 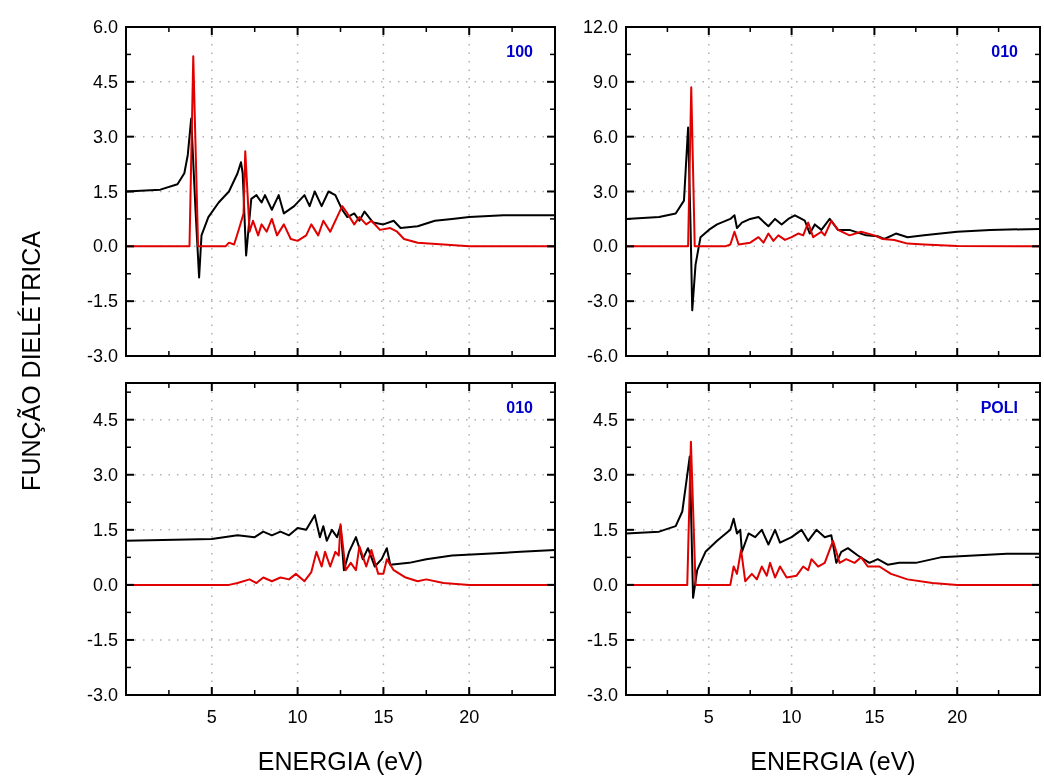 What do you see at coordinates (600, 27) in the screenshot?
I see `y-tick-label: 12.0` at bounding box center [600, 27].